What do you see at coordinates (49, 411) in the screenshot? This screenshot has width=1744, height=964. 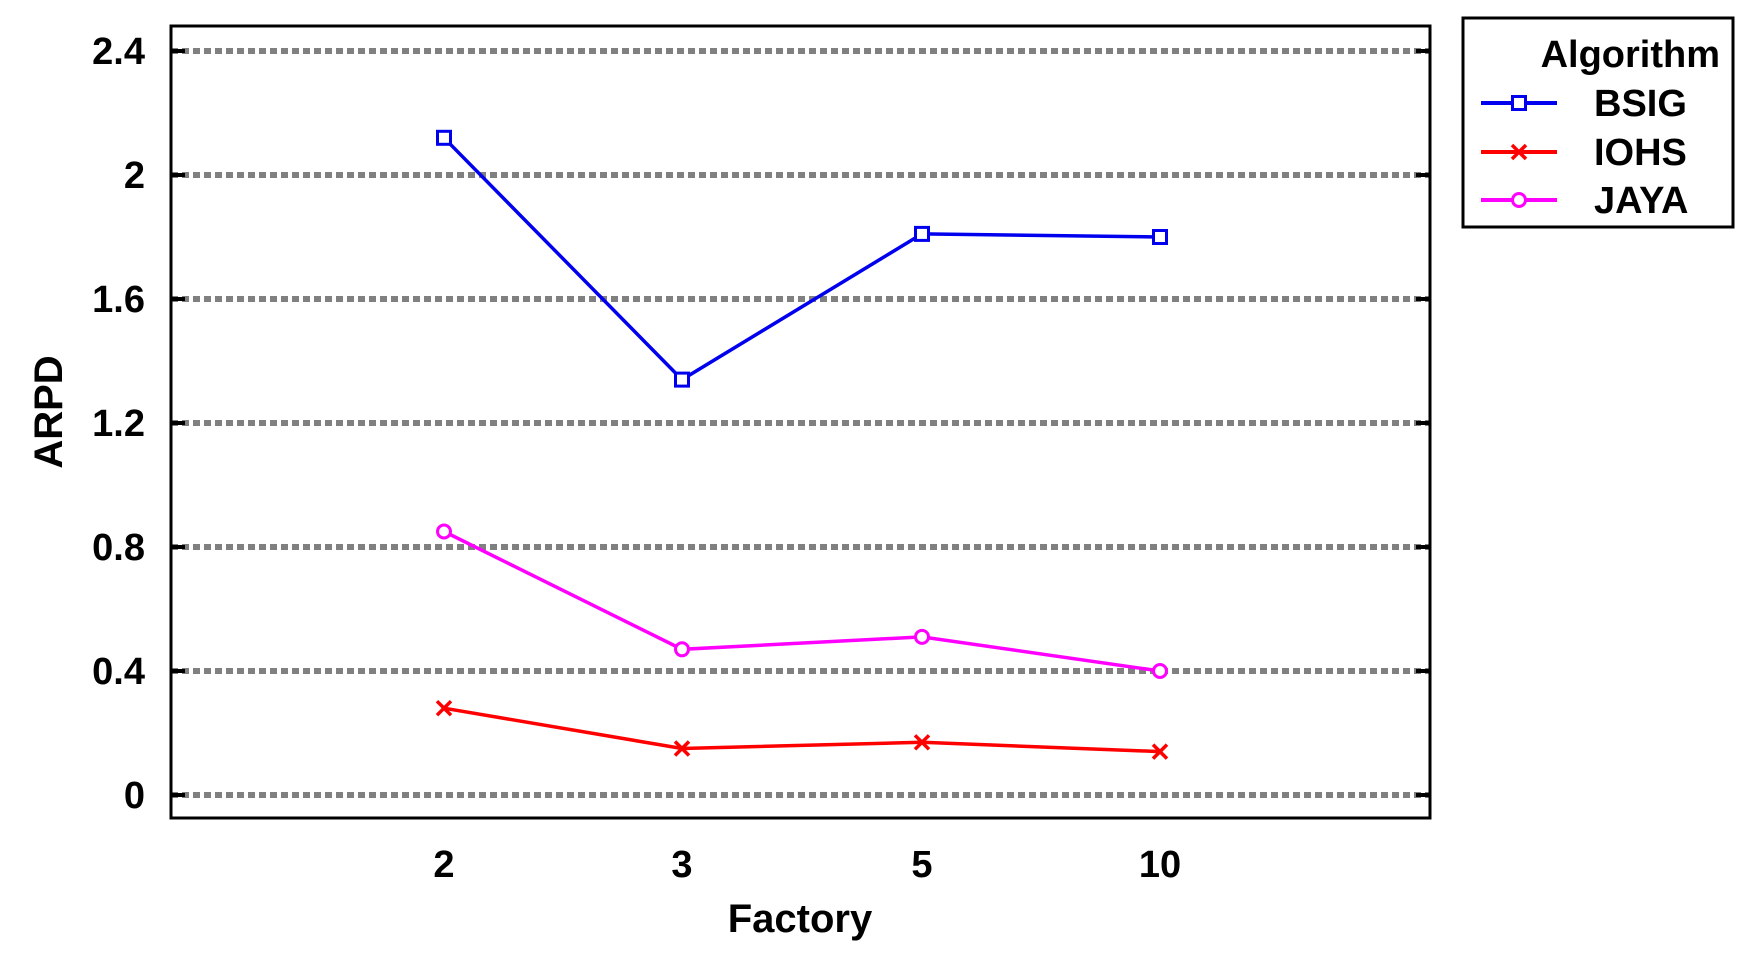 I see `y-axis-title: ARPD` at bounding box center [49, 411].